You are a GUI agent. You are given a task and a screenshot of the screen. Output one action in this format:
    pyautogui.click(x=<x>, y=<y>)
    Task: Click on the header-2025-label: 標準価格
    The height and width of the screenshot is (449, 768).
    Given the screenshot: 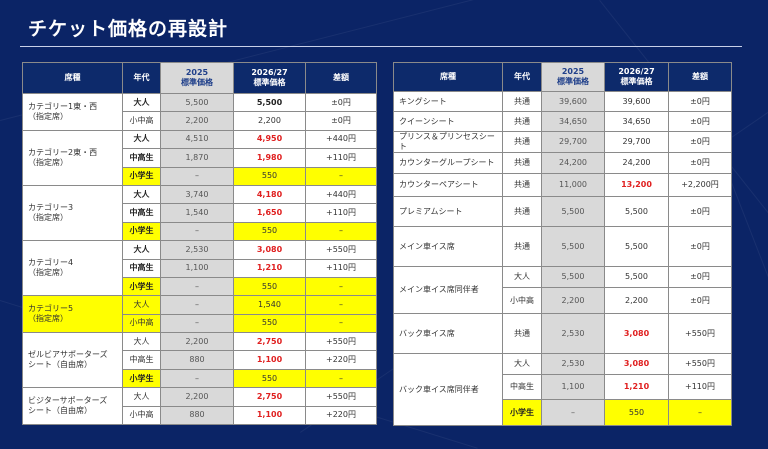 What is the action you would take?
    pyautogui.click(x=197, y=82)
    